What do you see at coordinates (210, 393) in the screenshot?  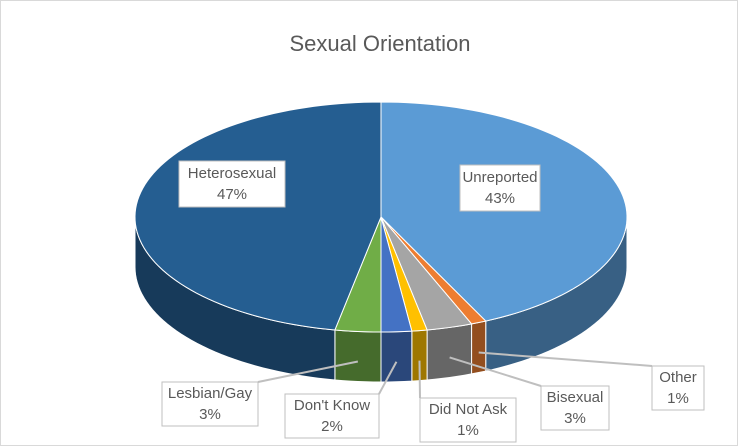 I see `label-name: Lesbian/Gay` at bounding box center [210, 393].